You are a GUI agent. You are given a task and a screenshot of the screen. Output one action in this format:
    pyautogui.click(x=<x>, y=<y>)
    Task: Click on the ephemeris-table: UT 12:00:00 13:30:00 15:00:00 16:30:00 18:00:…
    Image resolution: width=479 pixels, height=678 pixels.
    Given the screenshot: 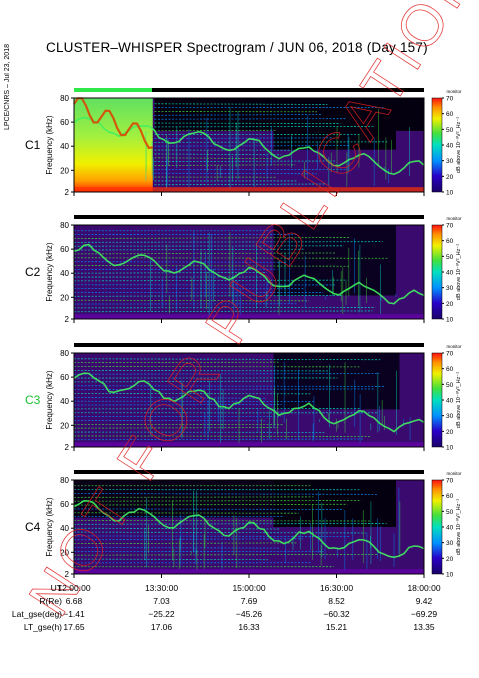 What is the action you would take?
    pyautogui.click(x=239, y=623)
    